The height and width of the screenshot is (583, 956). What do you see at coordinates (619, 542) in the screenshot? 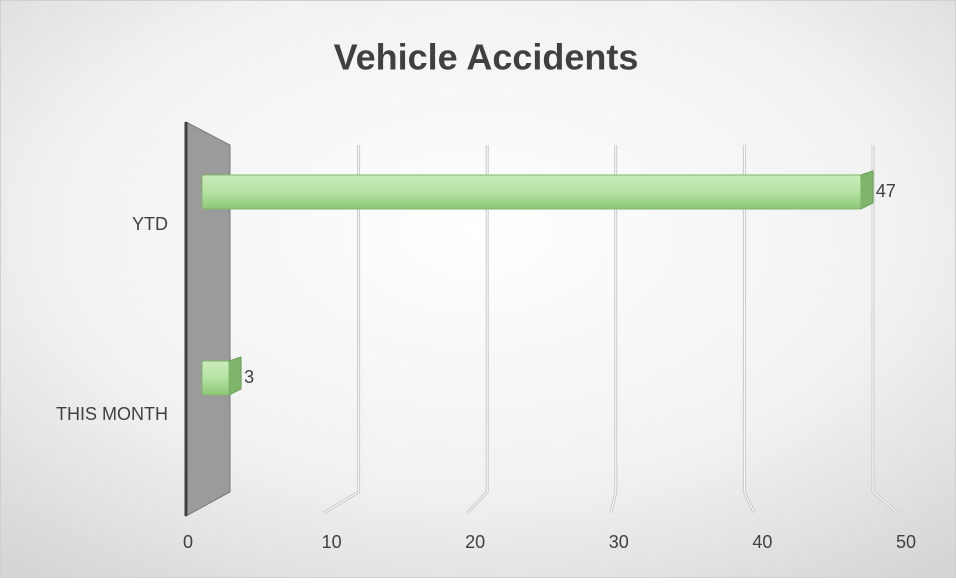
I see `x-tick-label: 30` at bounding box center [619, 542].